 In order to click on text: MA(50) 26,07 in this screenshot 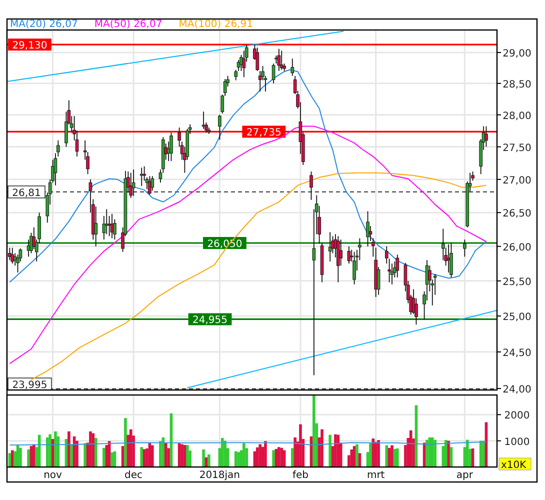, I will do `click(128, 24)`.